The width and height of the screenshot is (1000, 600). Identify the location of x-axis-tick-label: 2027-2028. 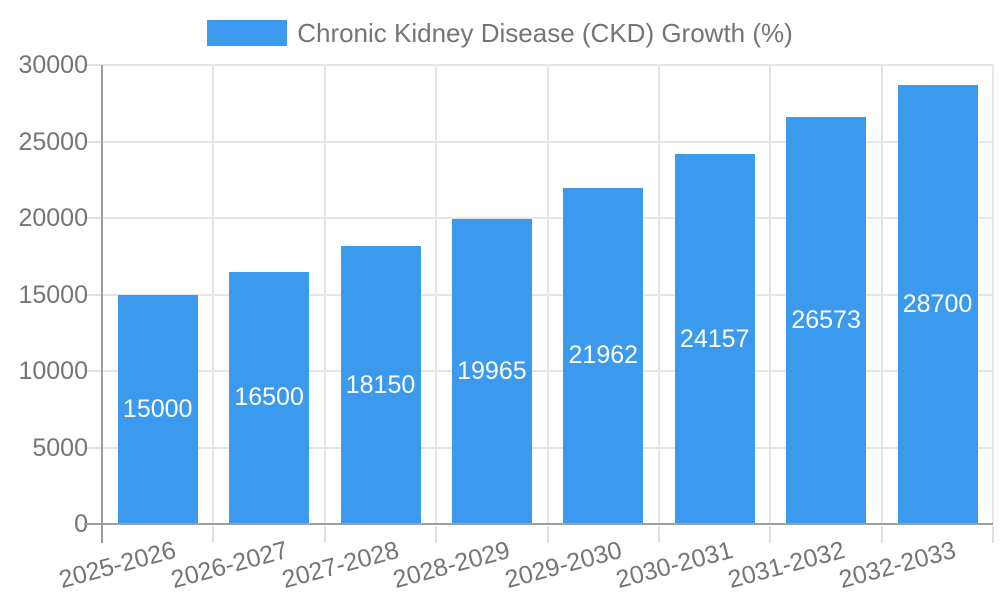
(340, 565).